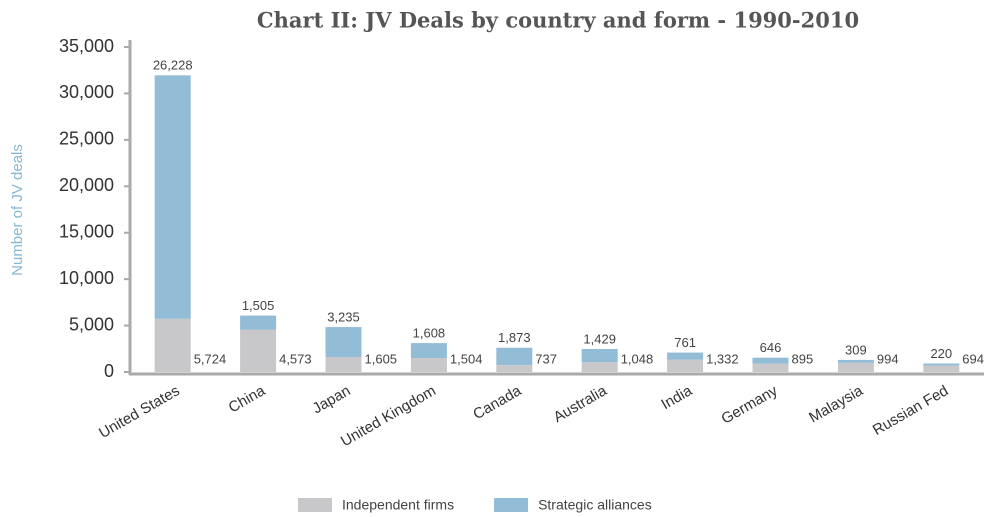  What do you see at coordinates (86, 46) in the screenshot?
I see `y-tick-label: 35,000` at bounding box center [86, 46].